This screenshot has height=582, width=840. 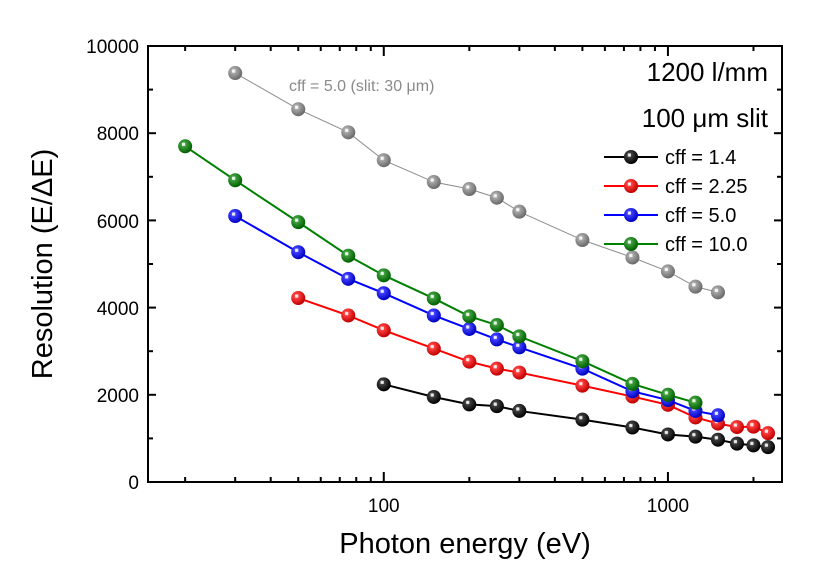 What do you see at coordinates (43, 264) in the screenshot?
I see `y-axis-title: Resolution (E/ΔE)` at bounding box center [43, 264].